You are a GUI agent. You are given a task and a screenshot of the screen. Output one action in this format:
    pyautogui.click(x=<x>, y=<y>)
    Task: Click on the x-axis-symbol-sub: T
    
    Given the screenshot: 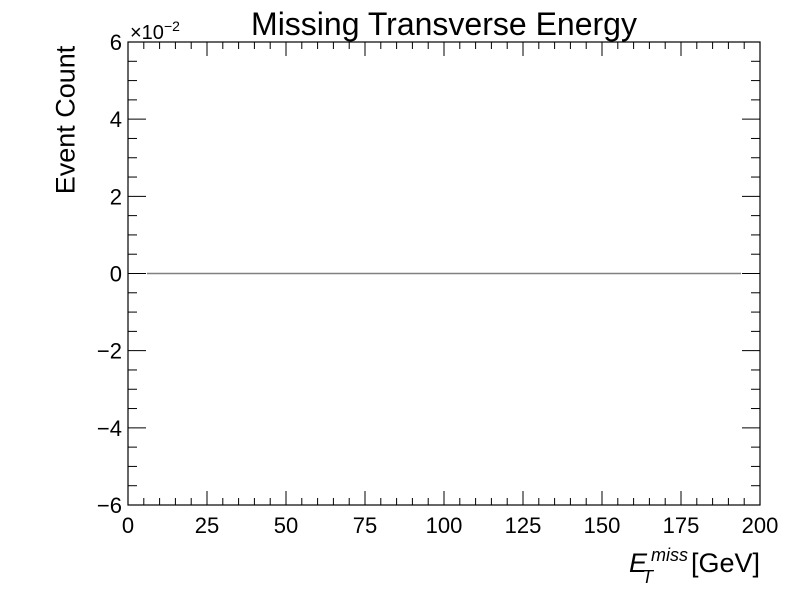 What is the action you would take?
    pyautogui.click(x=647, y=577)
    